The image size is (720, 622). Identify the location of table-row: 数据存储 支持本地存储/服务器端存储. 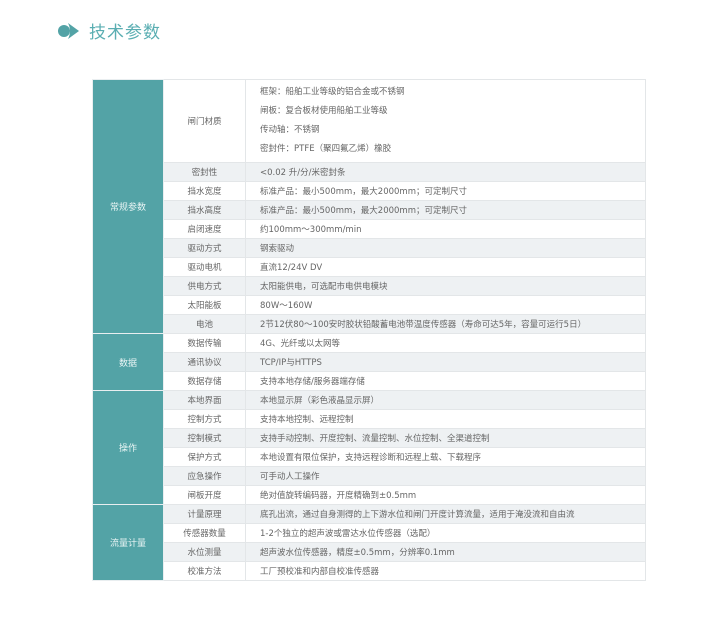
(369, 381).